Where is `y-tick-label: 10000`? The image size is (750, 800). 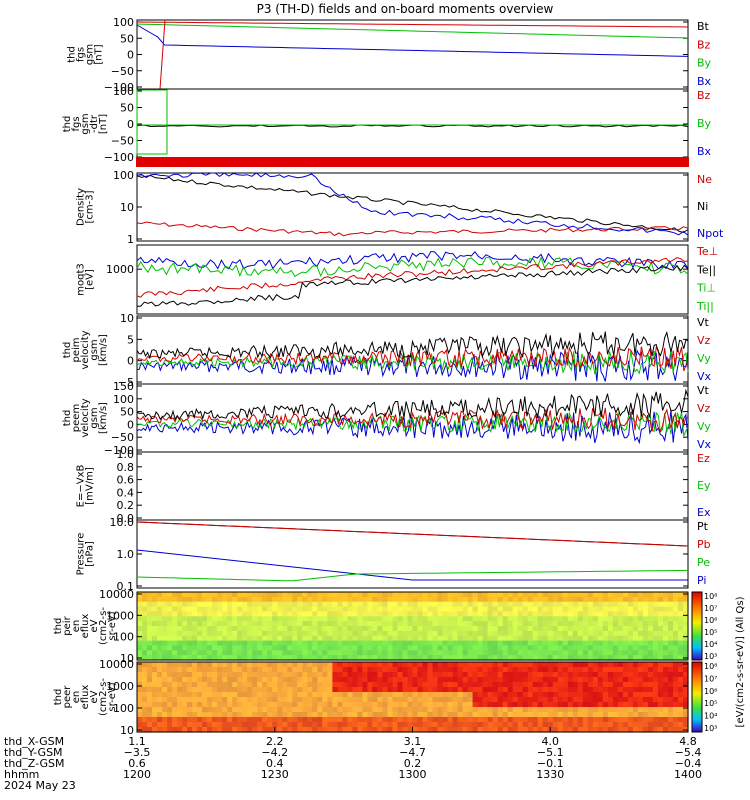
y-tick-label: 10000 is located at coordinates (116, 594).